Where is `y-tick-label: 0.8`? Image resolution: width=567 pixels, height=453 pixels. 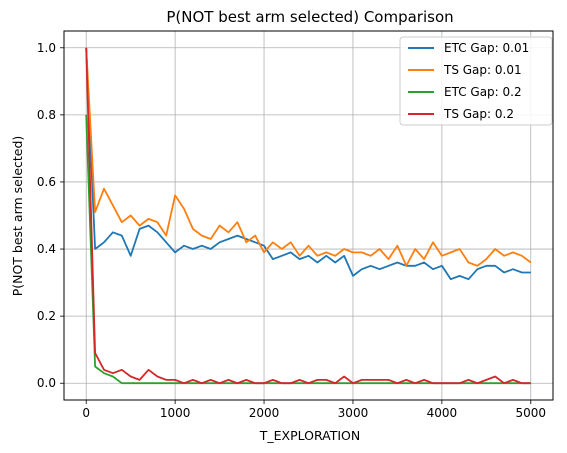 y-tick-label: 0.8 is located at coordinates (46, 115).